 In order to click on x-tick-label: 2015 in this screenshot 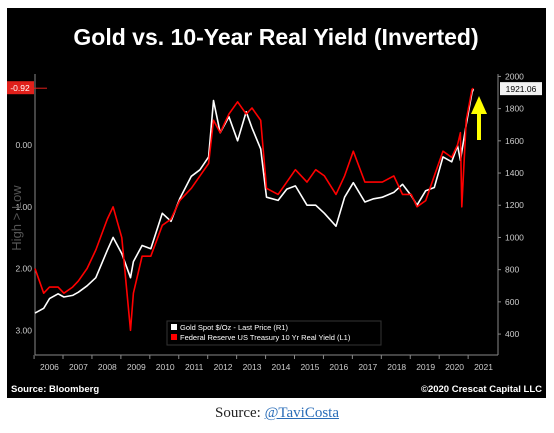, I will do `click(309, 367)`.